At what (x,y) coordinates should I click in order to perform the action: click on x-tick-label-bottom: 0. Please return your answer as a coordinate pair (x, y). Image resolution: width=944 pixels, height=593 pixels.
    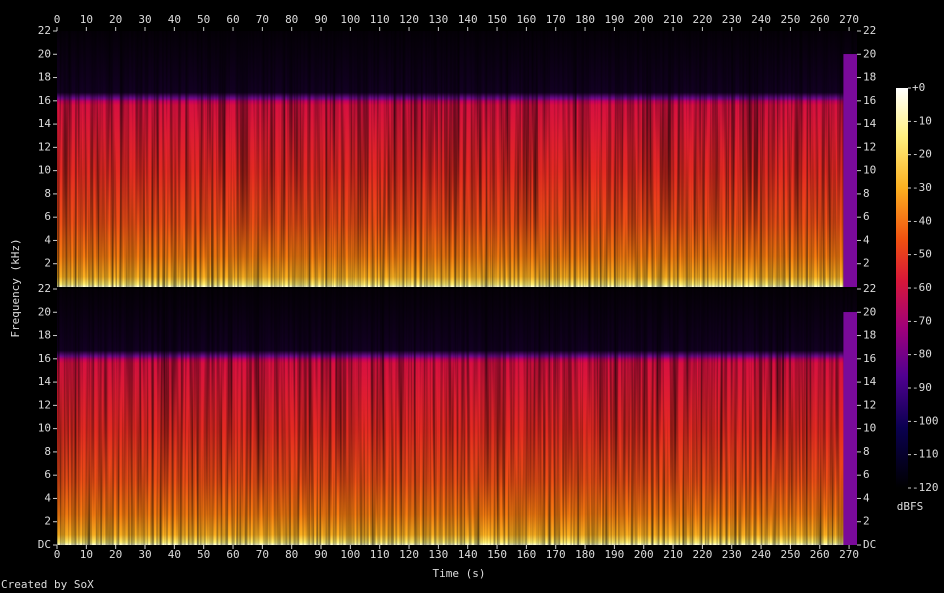
    Looking at the image, I should click on (57, 554).